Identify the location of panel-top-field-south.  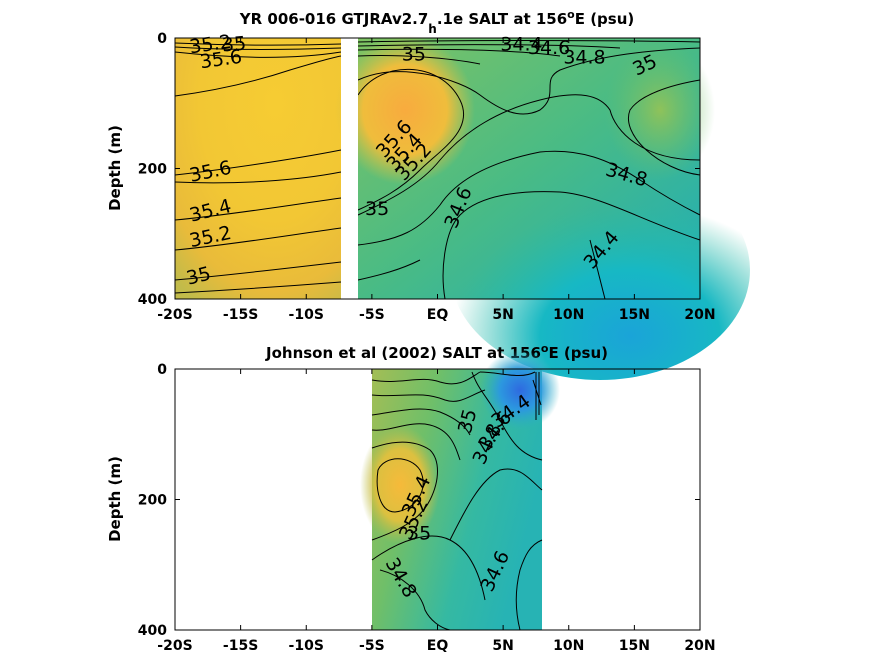
(258, 168).